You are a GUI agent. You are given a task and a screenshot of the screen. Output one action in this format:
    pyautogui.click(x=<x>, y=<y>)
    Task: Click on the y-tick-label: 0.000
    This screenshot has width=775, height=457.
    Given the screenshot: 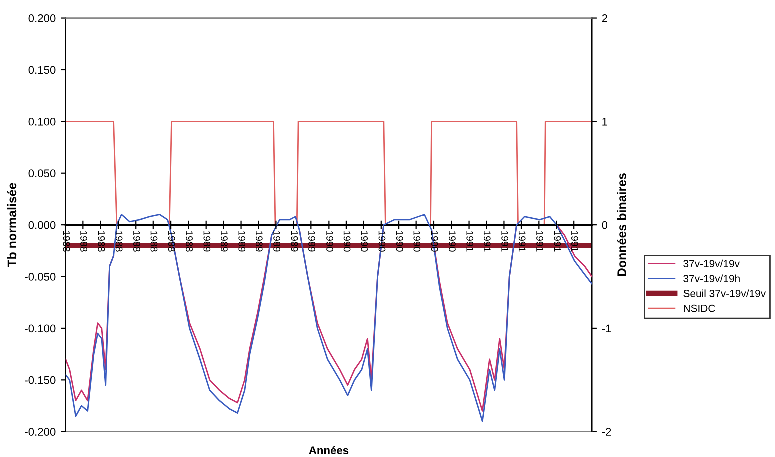 What is the action you would take?
    pyautogui.click(x=42, y=225)
    